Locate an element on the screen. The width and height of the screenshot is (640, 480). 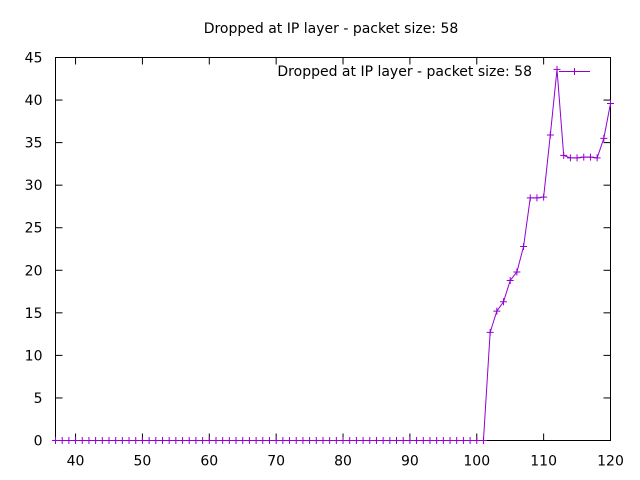
y-tick-label: 10 is located at coordinates (34, 356).